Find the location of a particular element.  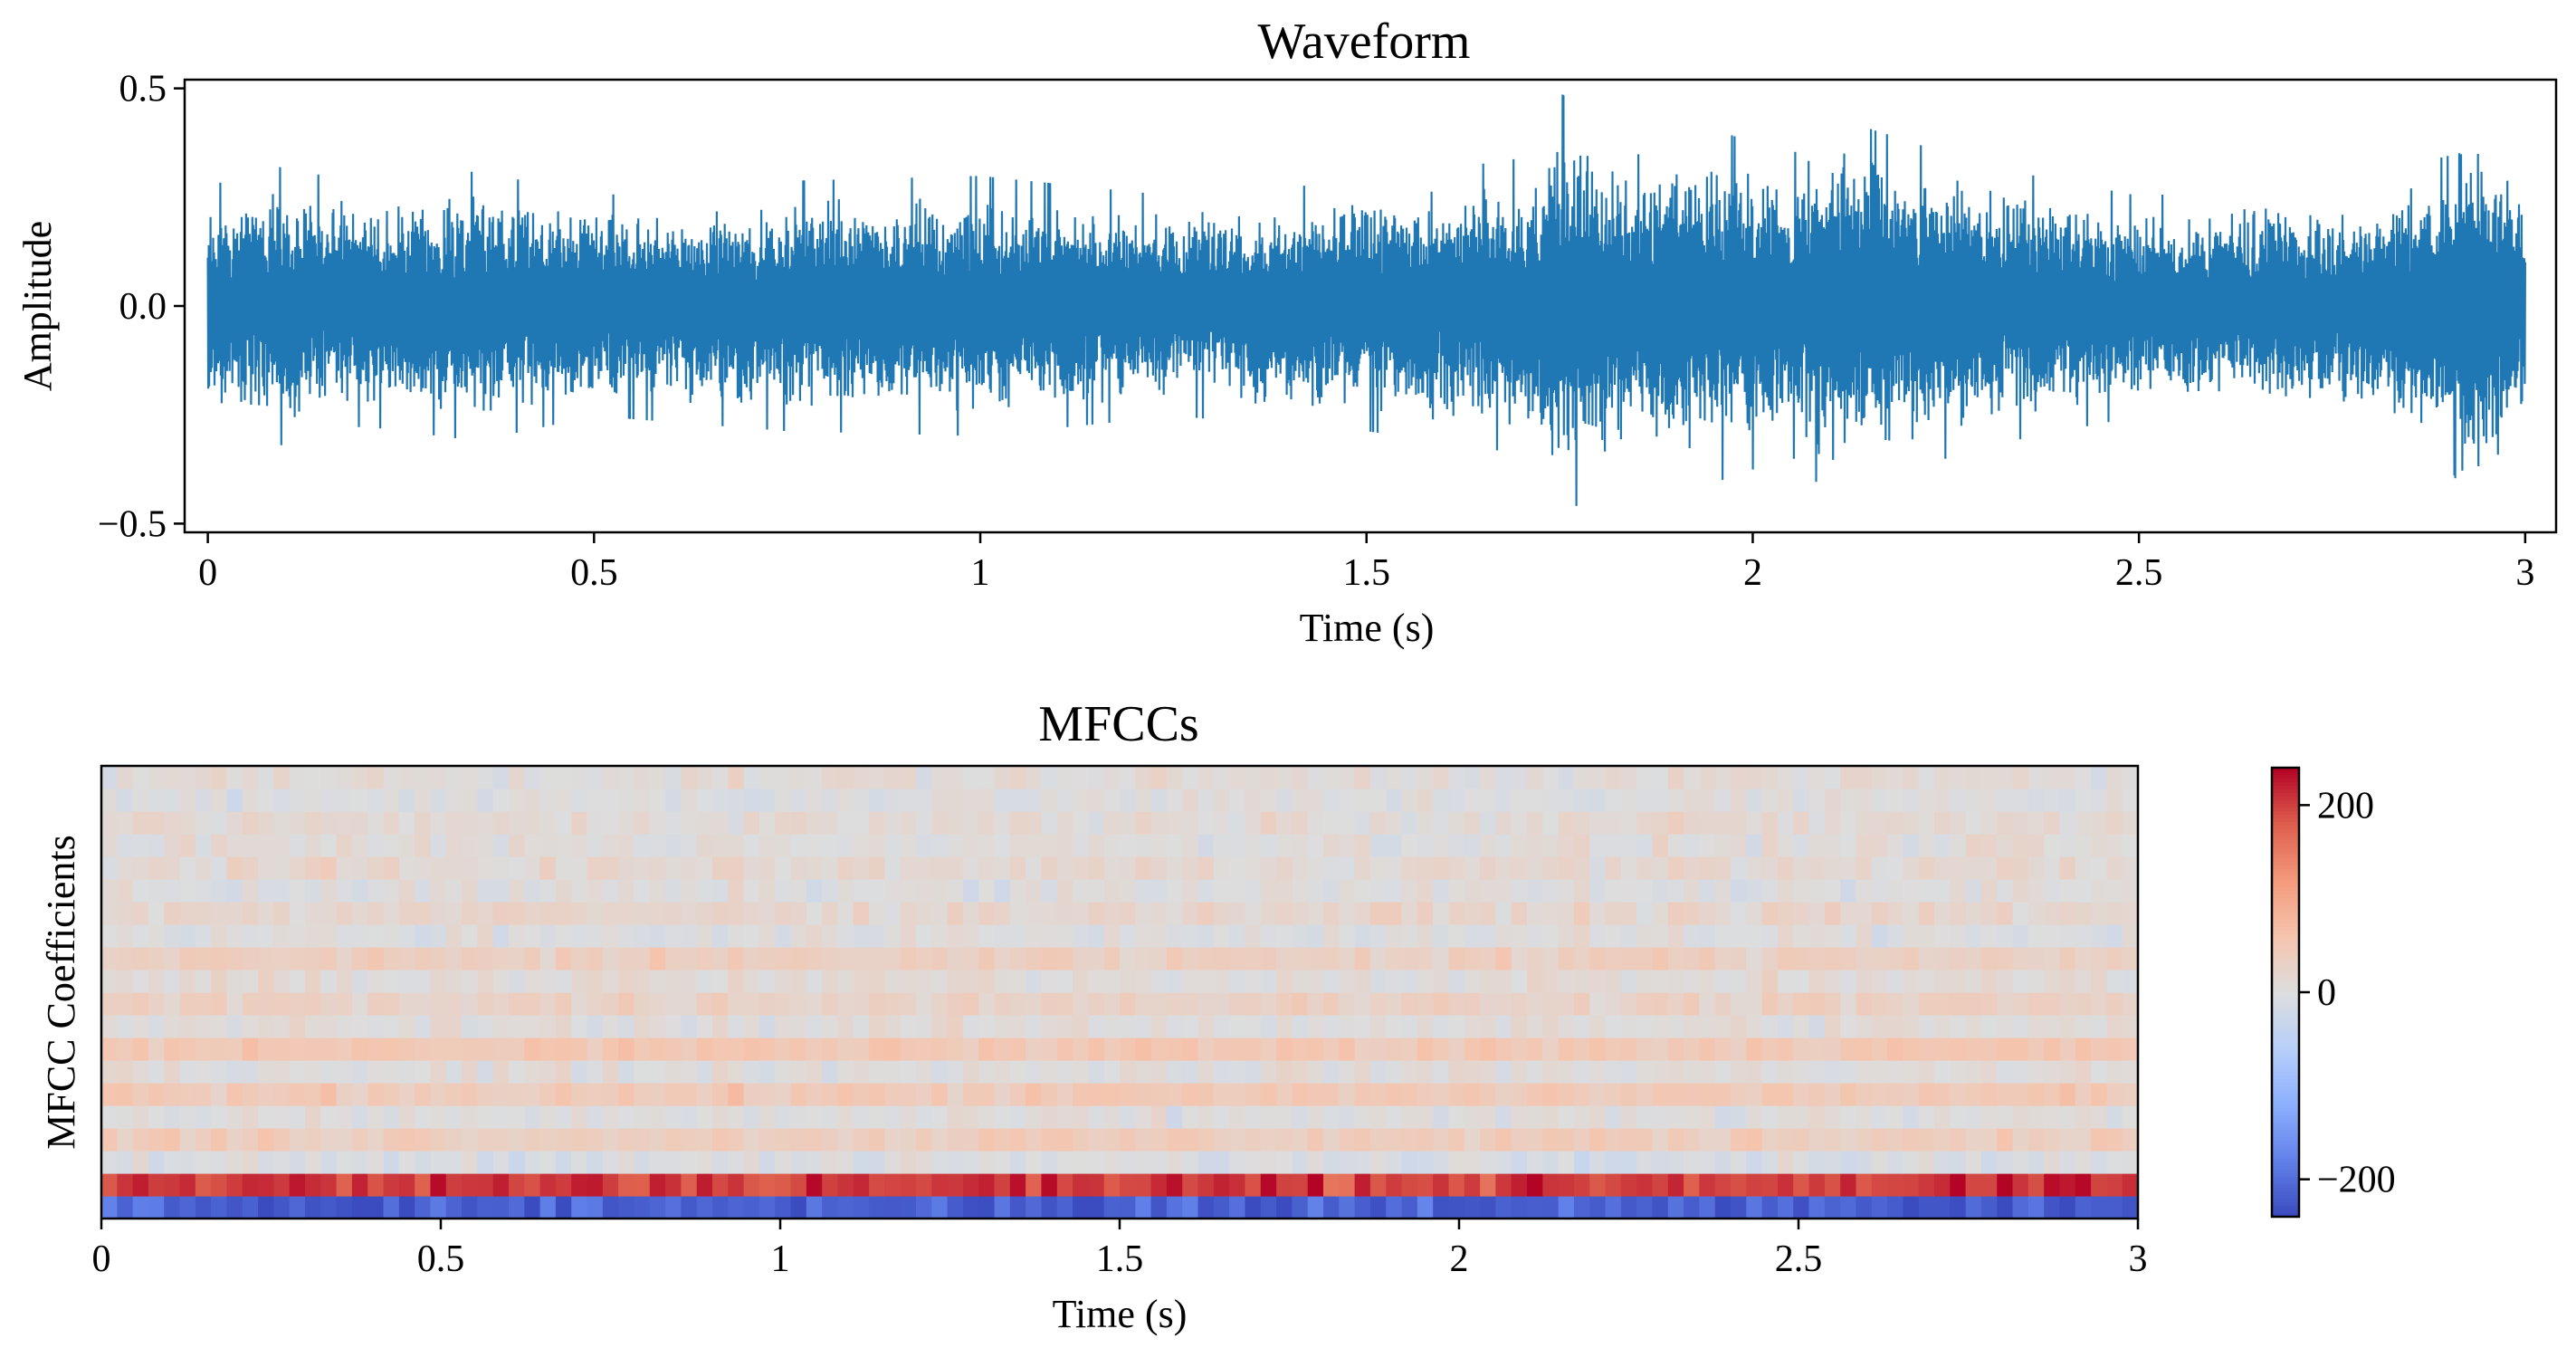

waveform-x-tick-label: 3 is located at coordinates (2525, 573).